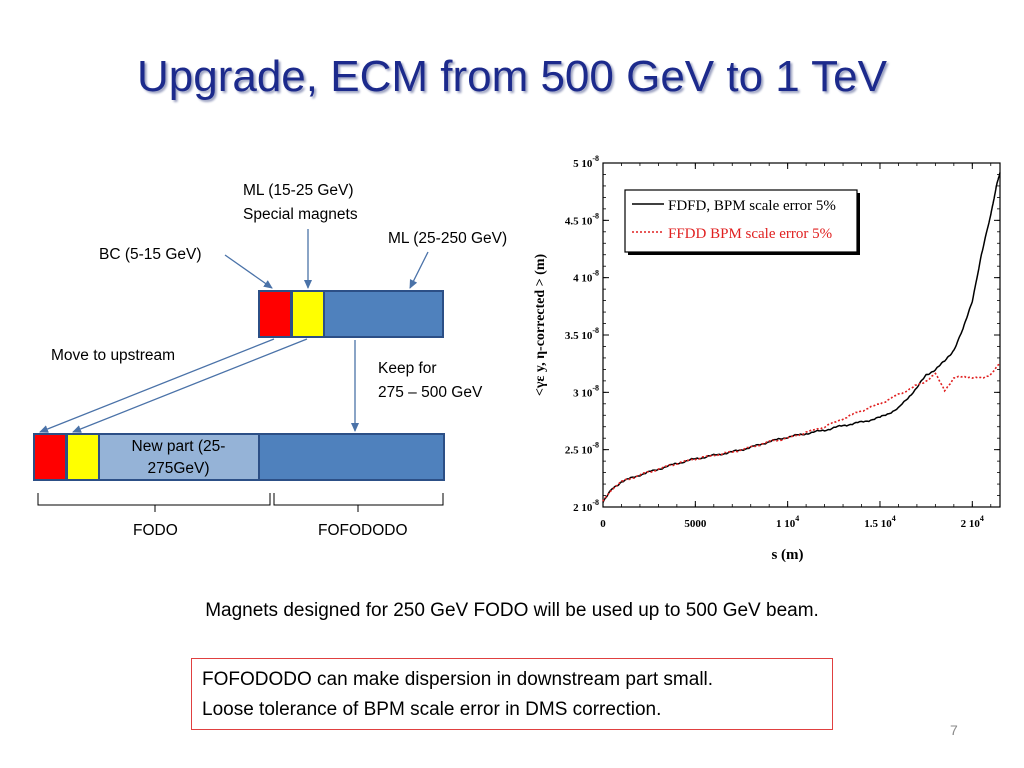  I want to click on y-tick-label: 2 10-8, so click(586, 506).